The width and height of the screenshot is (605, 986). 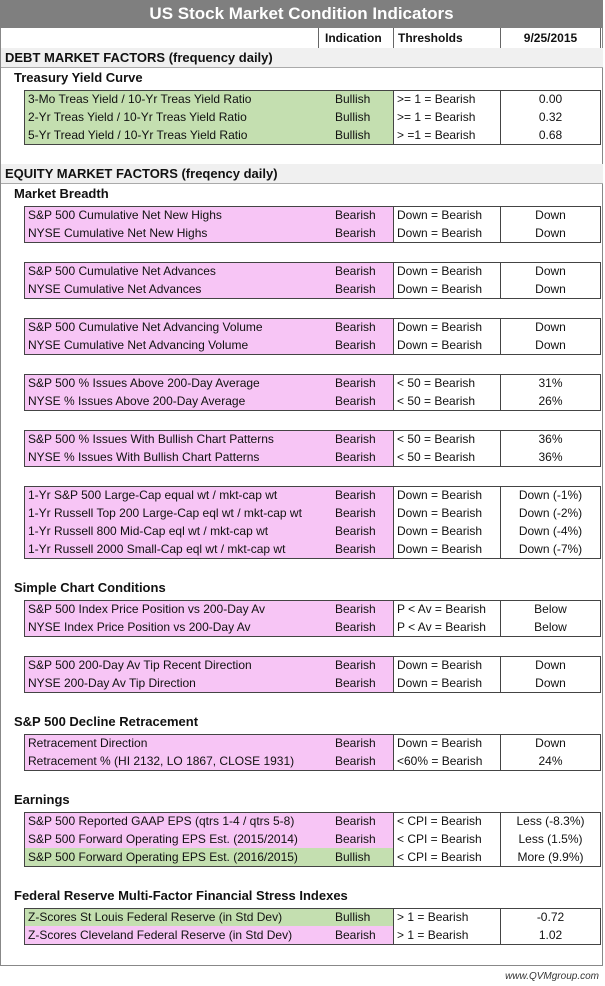 I want to click on indicator-label: NYSE Cumulative Net Advances, so click(x=179, y=289).